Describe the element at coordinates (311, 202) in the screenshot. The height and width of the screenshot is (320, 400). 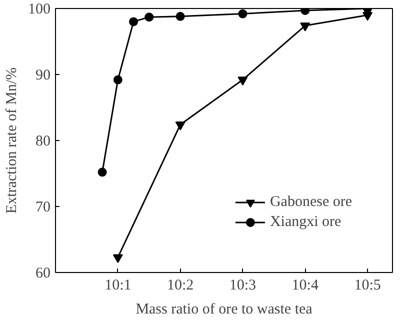
I see `legend-label: Gabonese ore` at that location.